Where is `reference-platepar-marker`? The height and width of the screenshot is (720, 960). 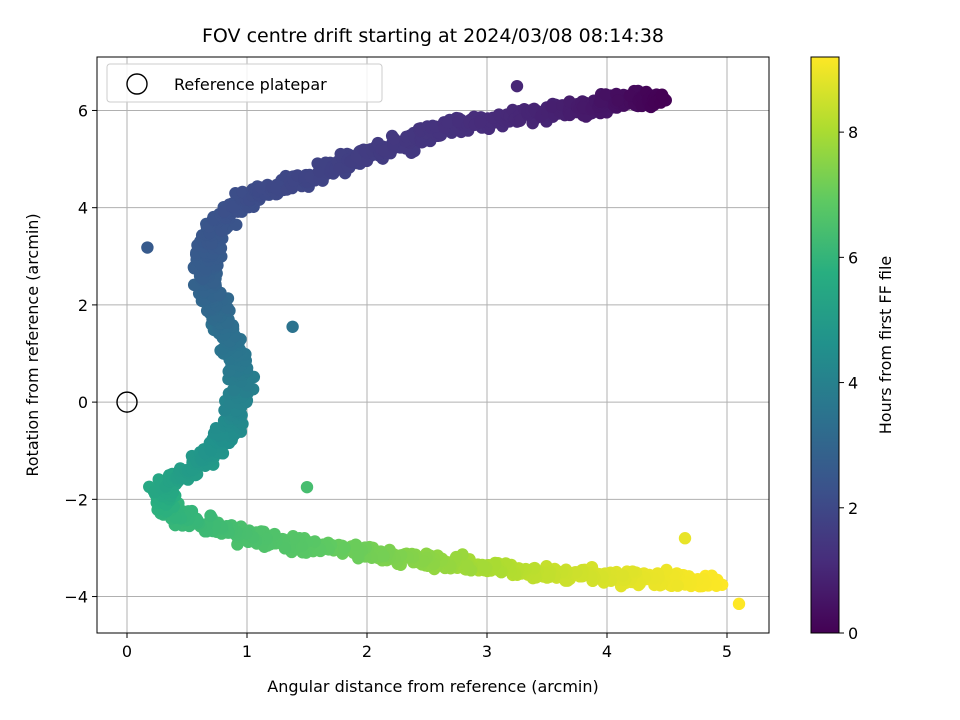
reference-platepar-marker is located at coordinates (127, 402).